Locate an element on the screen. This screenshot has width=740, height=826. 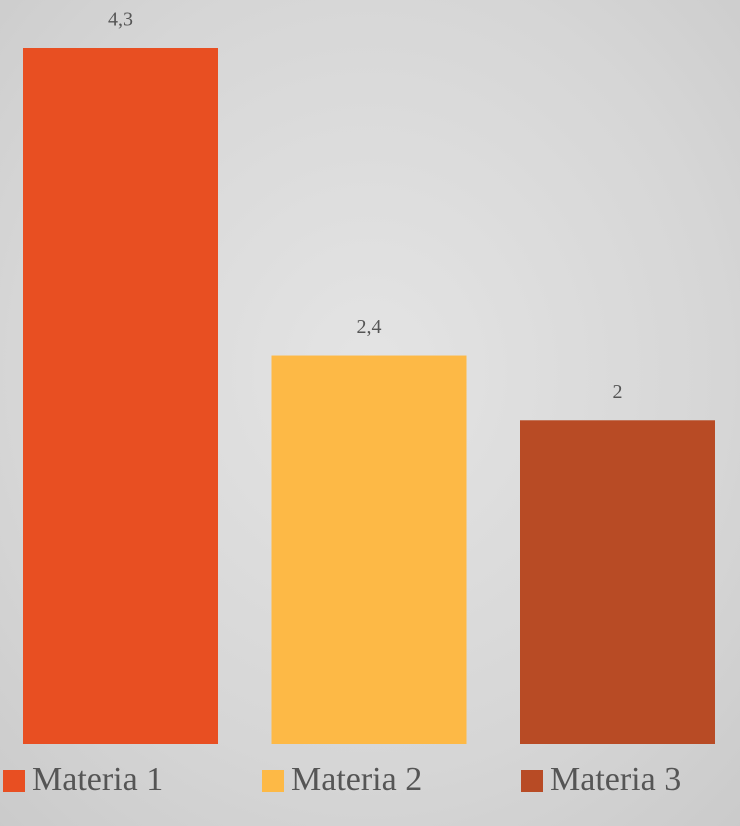
data-label: 2,4 is located at coordinates (369, 327).